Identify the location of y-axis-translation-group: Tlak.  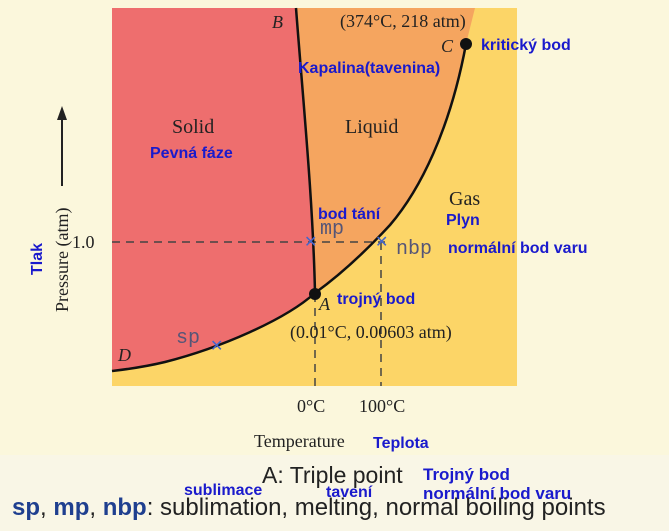
(37, 259).